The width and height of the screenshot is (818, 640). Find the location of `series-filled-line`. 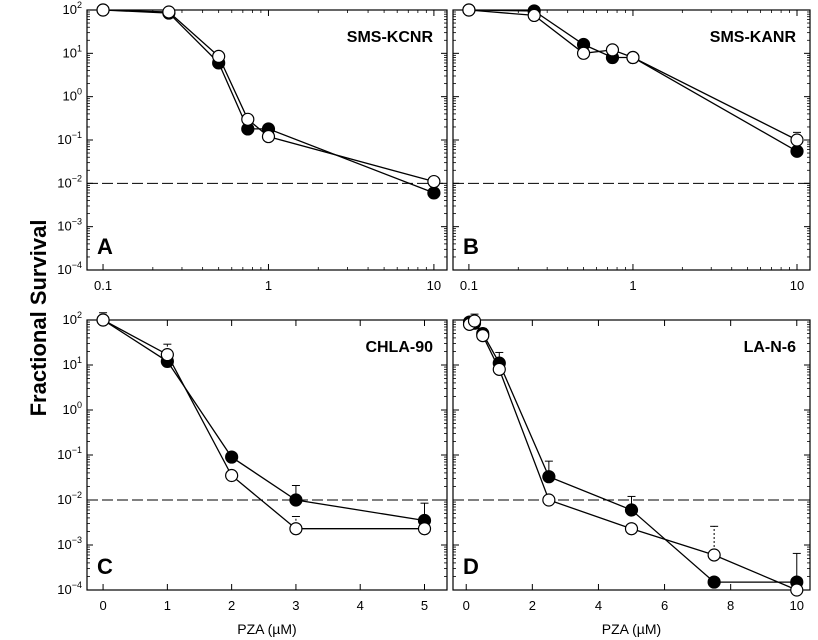

series-filled-line is located at coordinates (268, 101).